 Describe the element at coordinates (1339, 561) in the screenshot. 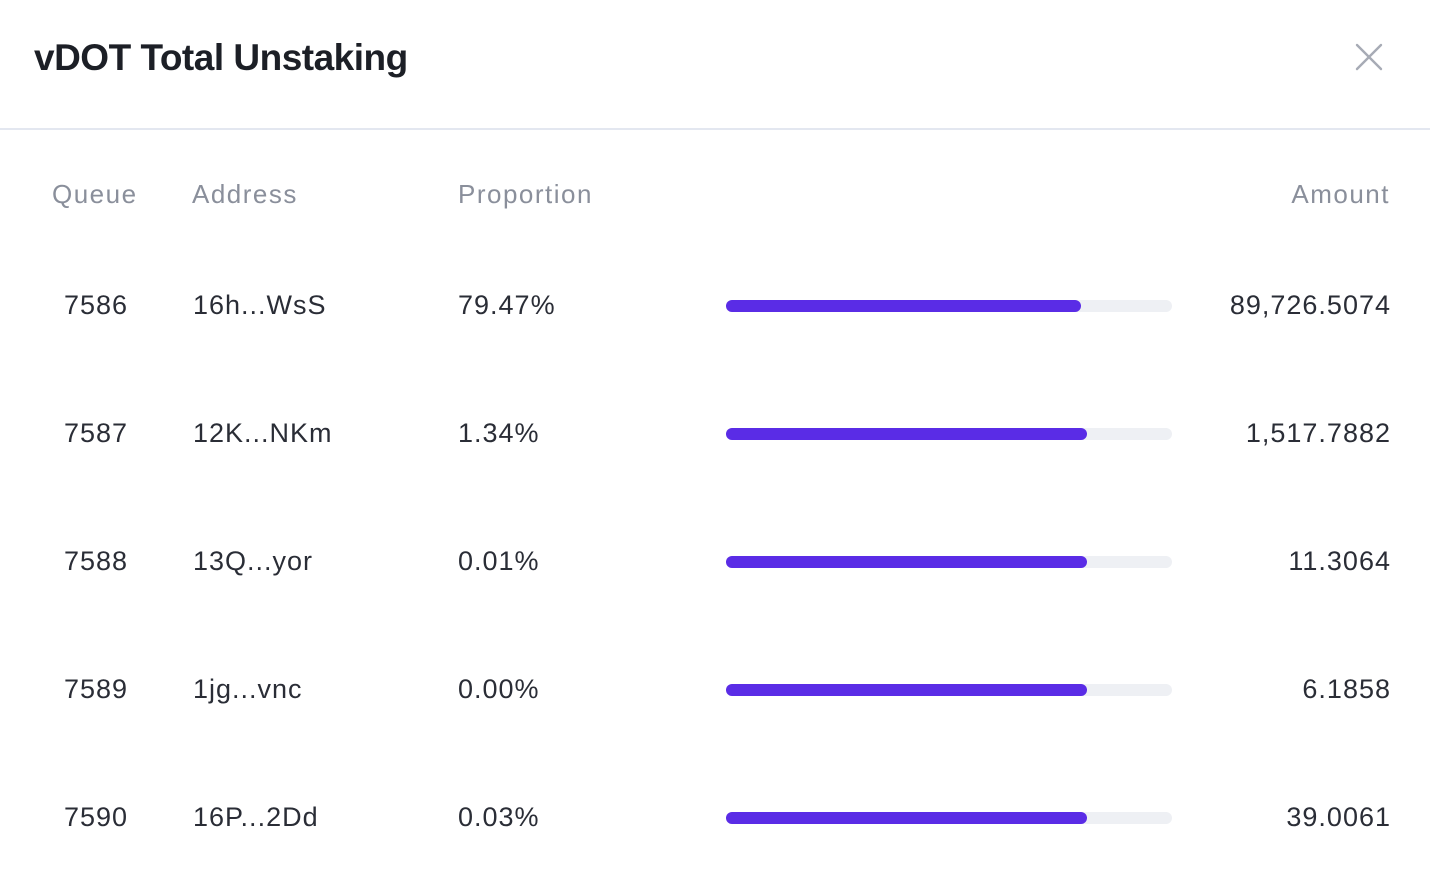

I see `amount-cell: 11.3064` at that location.